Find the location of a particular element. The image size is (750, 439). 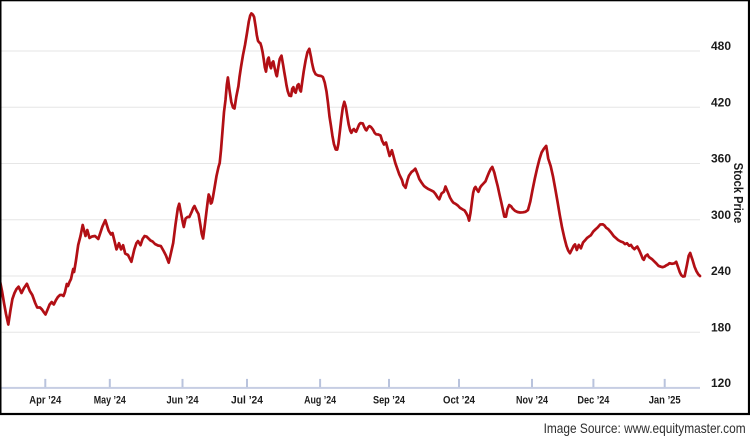

svg-text: 120 is located at coordinates (721, 383).